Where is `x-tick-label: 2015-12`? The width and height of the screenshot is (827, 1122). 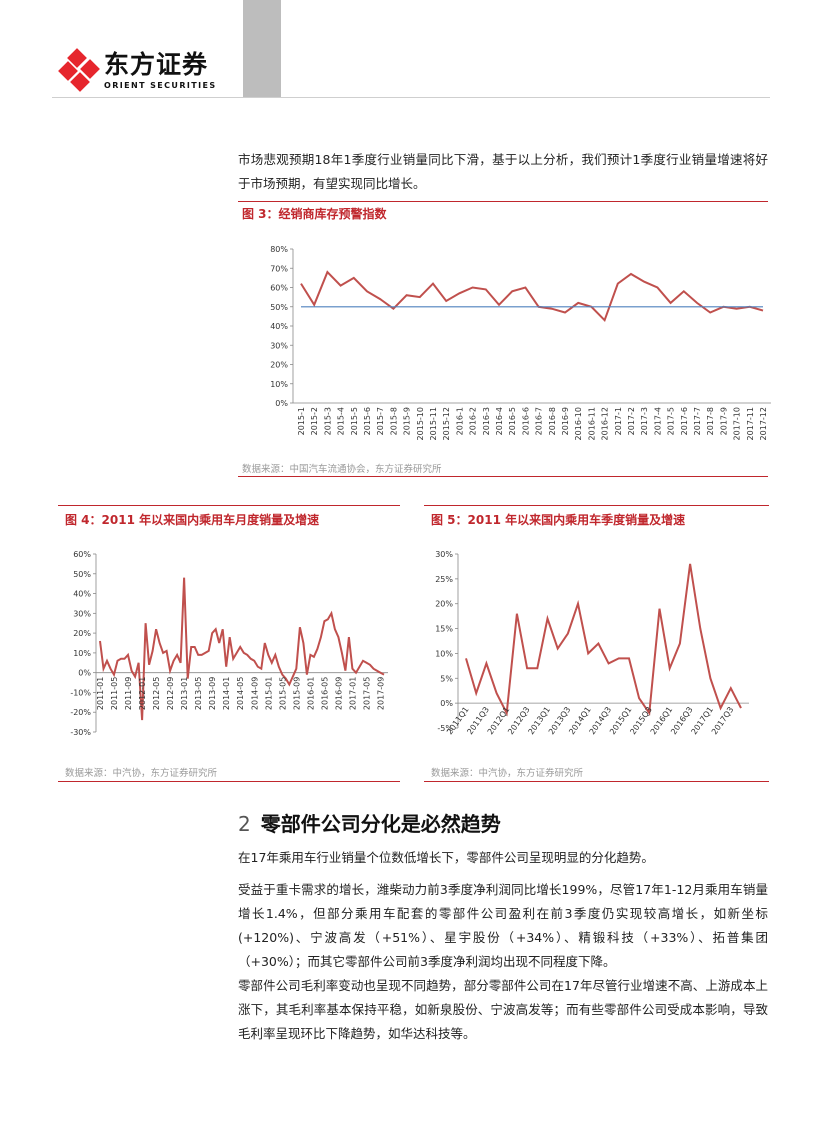 x-tick-label: 2015-12 is located at coordinates (446, 423).